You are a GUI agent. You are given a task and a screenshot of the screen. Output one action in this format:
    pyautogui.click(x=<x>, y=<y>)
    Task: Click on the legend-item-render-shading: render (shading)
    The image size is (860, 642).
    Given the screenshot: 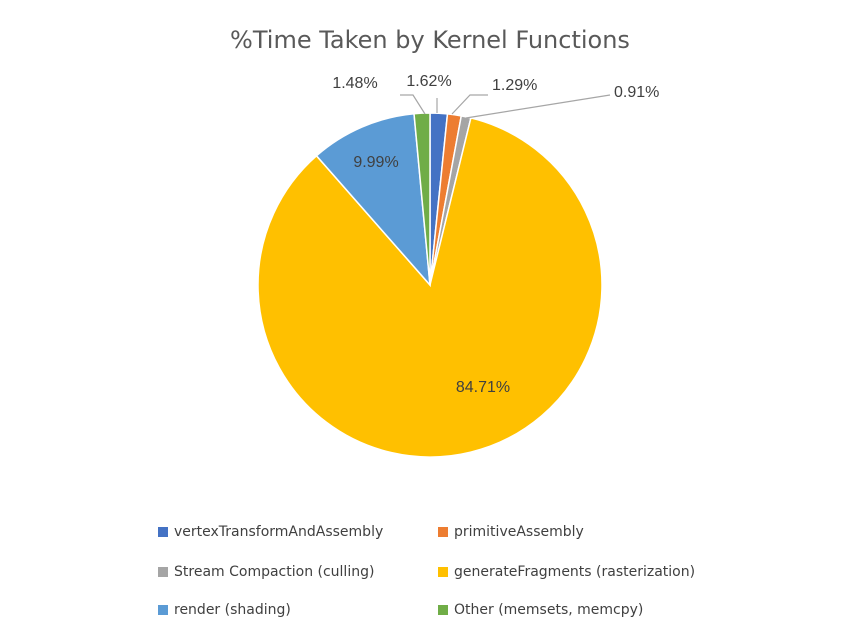 What is the action you would take?
    pyautogui.click(x=224, y=610)
    